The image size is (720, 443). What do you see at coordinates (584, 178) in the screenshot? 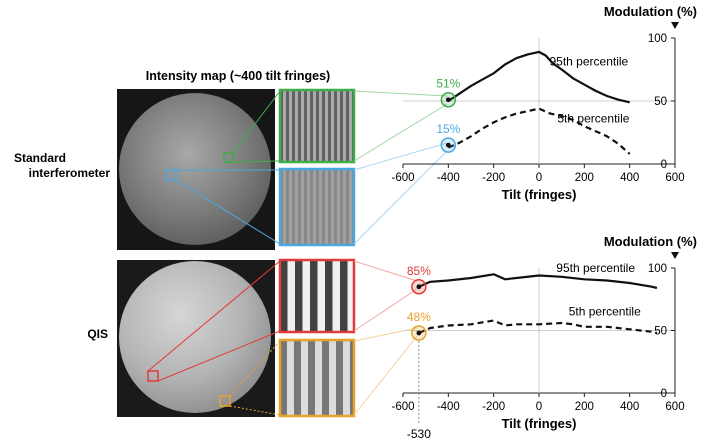
I see `x-tick-label: 200` at bounding box center [584, 178].